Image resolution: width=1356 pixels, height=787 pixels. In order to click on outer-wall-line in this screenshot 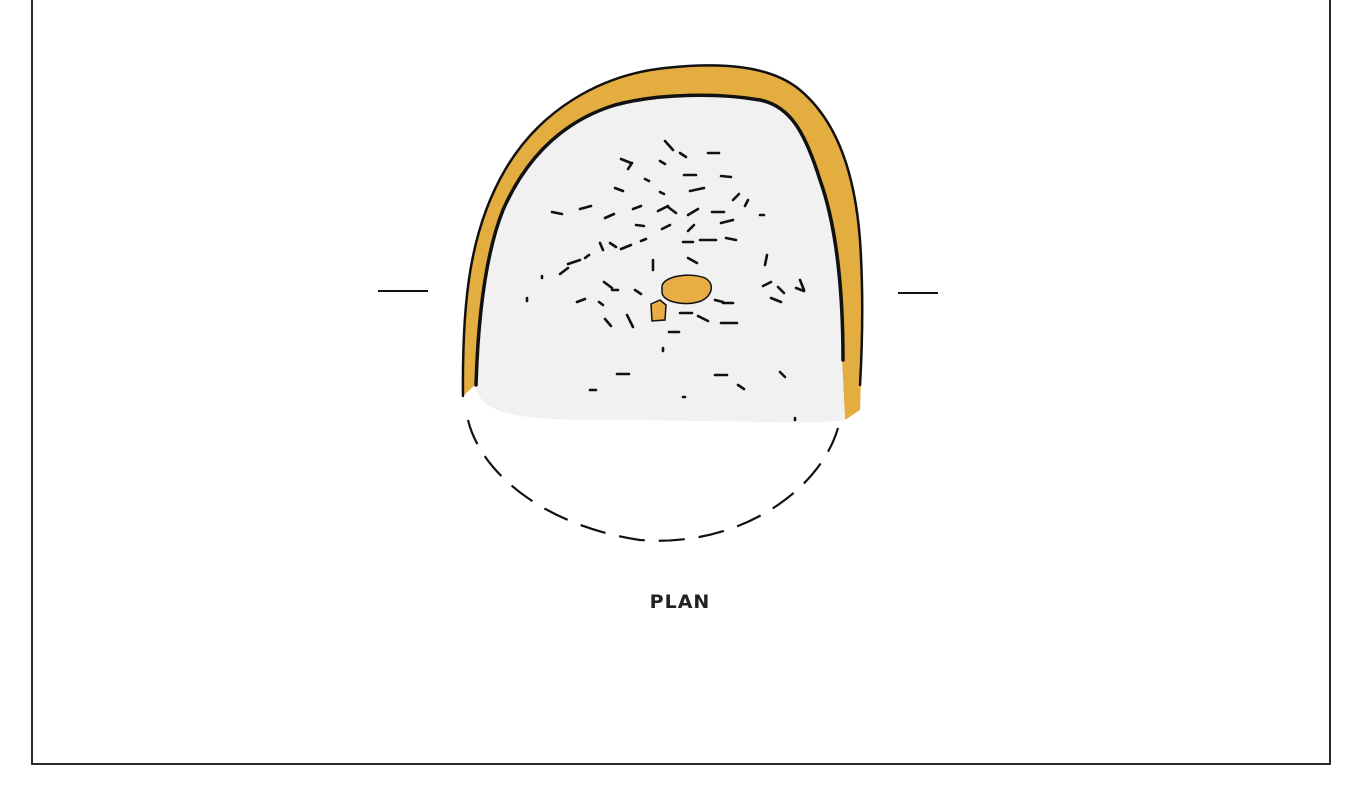, I will do `click(662, 231)`.